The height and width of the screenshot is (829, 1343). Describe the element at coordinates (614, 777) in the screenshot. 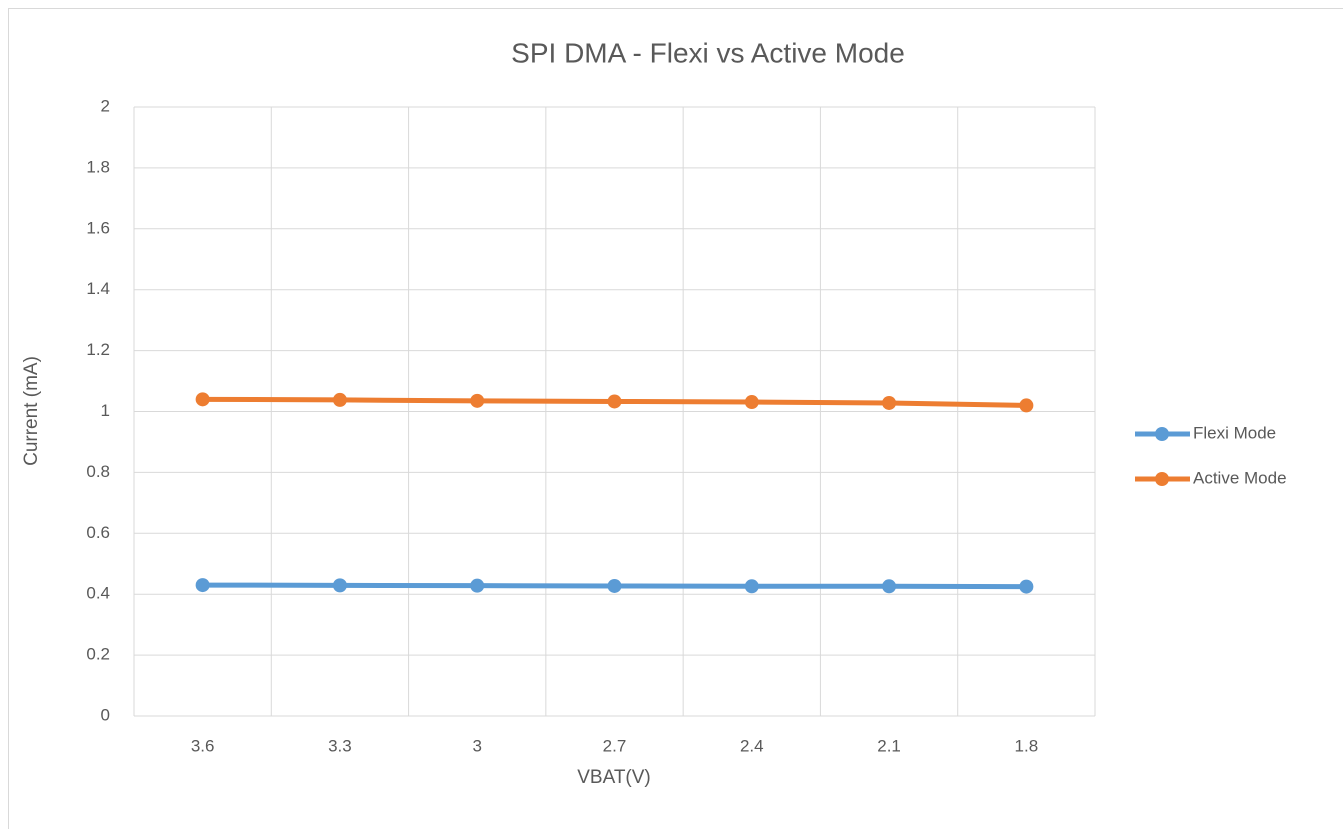

I see `x-axis-label: VBAT(V)` at that location.